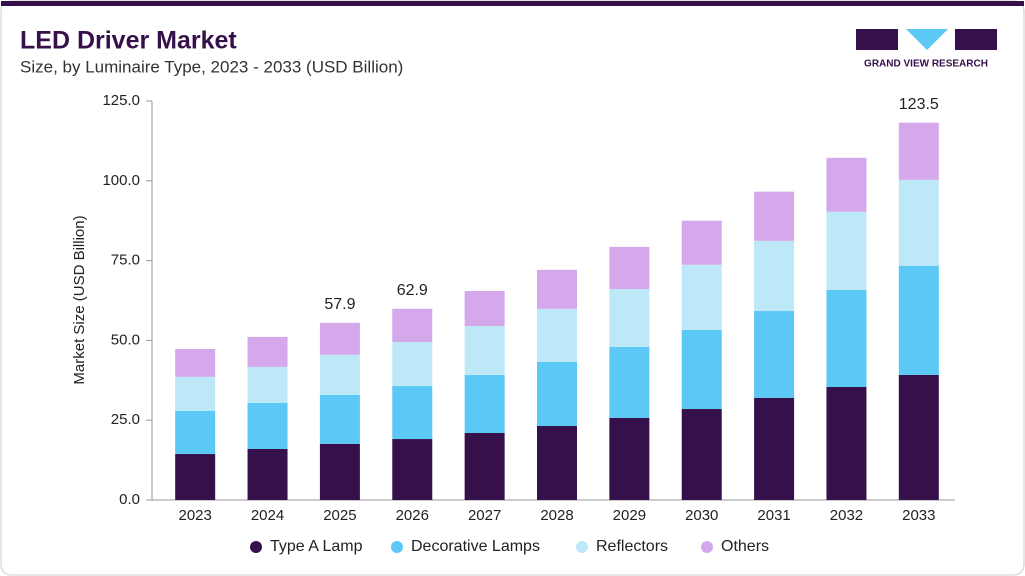  What do you see at coordinates (512, 3) in the screenshot?
I see `top-bar` at bounding box center [512, 3].